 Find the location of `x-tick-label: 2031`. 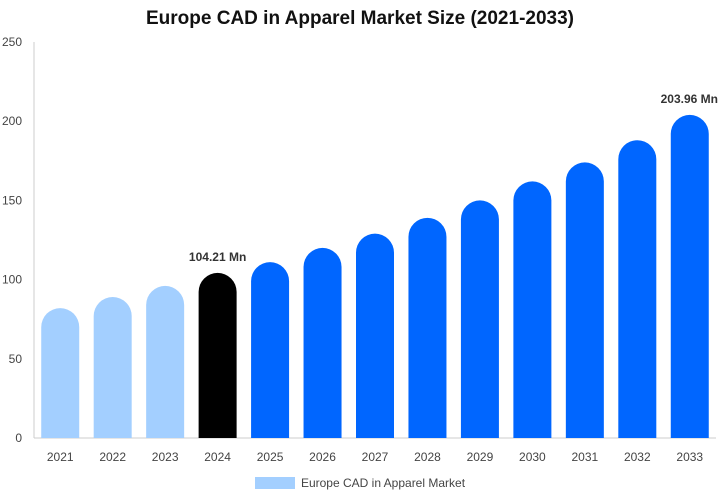

x-tick-label: 2031 is located at coordinates (584, 457).